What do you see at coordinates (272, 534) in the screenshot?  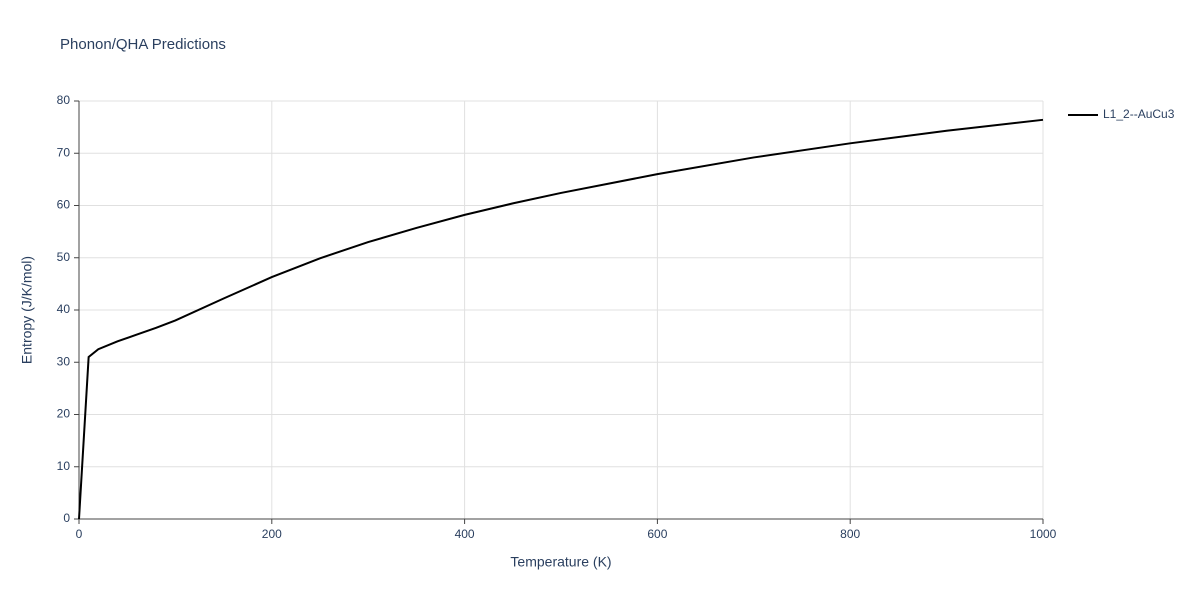 I see `x-tick-label: 200` at bounding box center [272, 534].